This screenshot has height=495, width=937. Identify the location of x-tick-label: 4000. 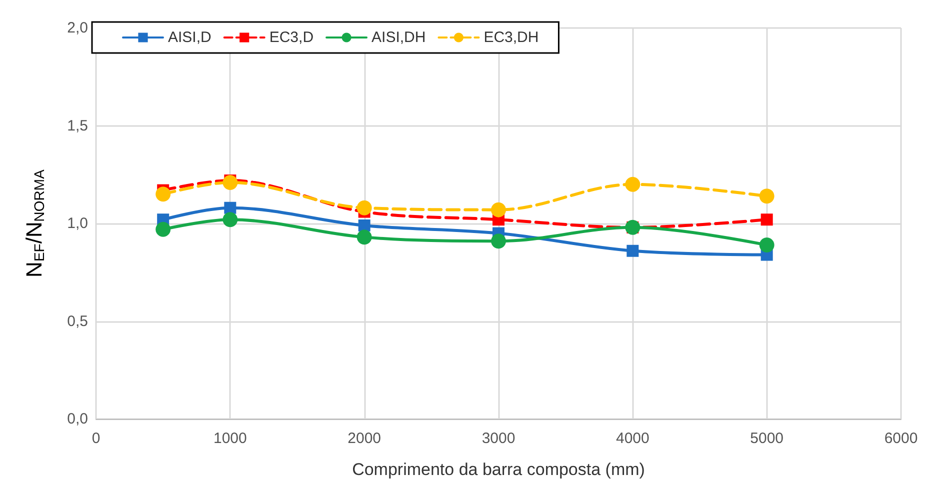
(633, 438).